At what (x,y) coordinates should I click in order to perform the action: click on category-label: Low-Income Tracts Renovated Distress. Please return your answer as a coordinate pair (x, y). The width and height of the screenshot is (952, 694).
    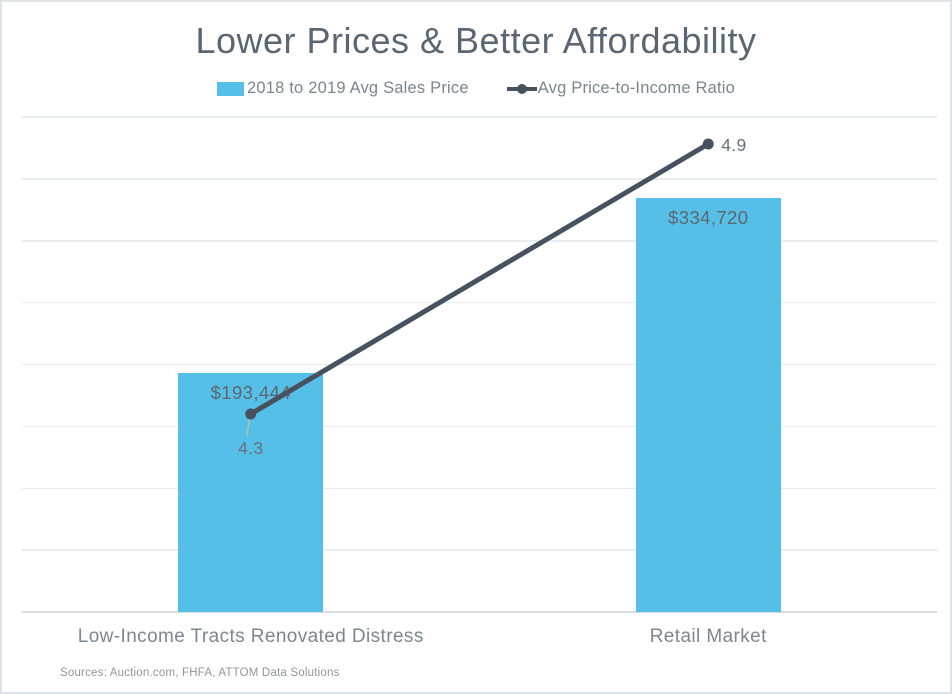
    Looking at the image, I should click on (250, 636).